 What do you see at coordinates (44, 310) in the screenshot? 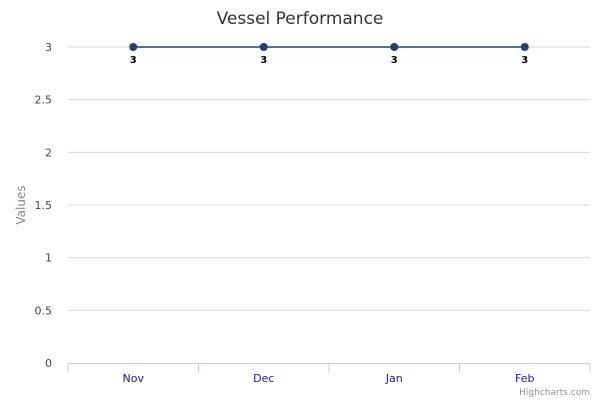
I see `y-tick-label: 0.5` at bounding box center [44, 310].